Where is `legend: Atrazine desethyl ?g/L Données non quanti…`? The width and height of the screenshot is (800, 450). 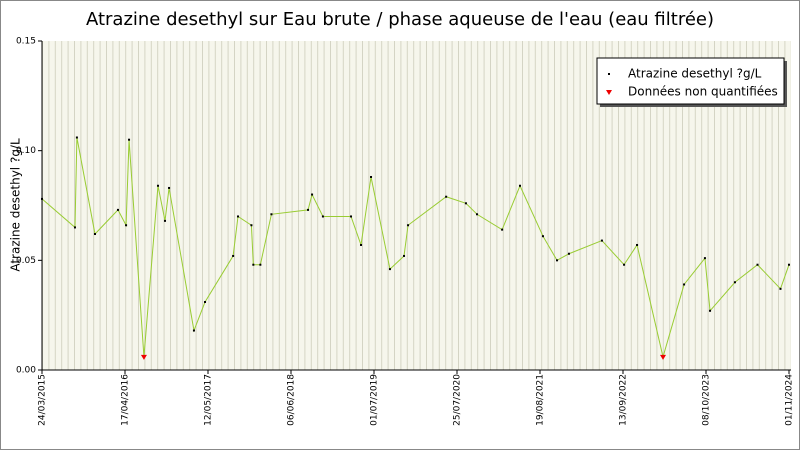 legend: Atrazine desethyl ?g/L Données non quanti… is located at coordinates (691, 82).